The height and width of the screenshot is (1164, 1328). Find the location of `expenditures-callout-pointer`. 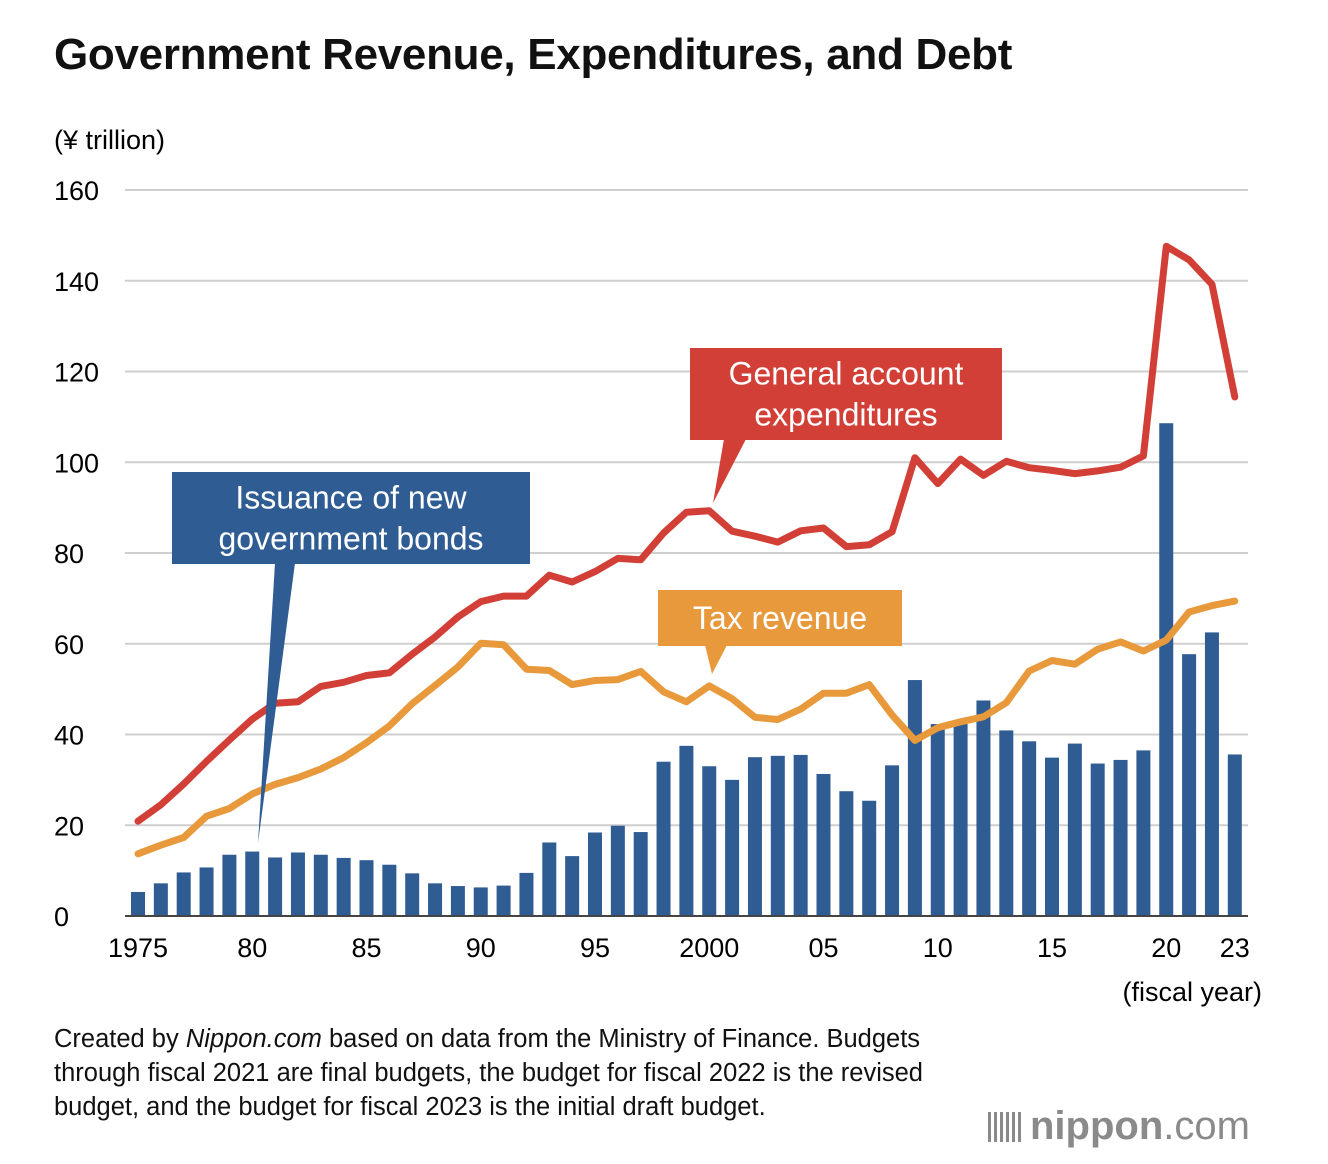

expenditures-callout-pointer is located at coordinates (729, 471).